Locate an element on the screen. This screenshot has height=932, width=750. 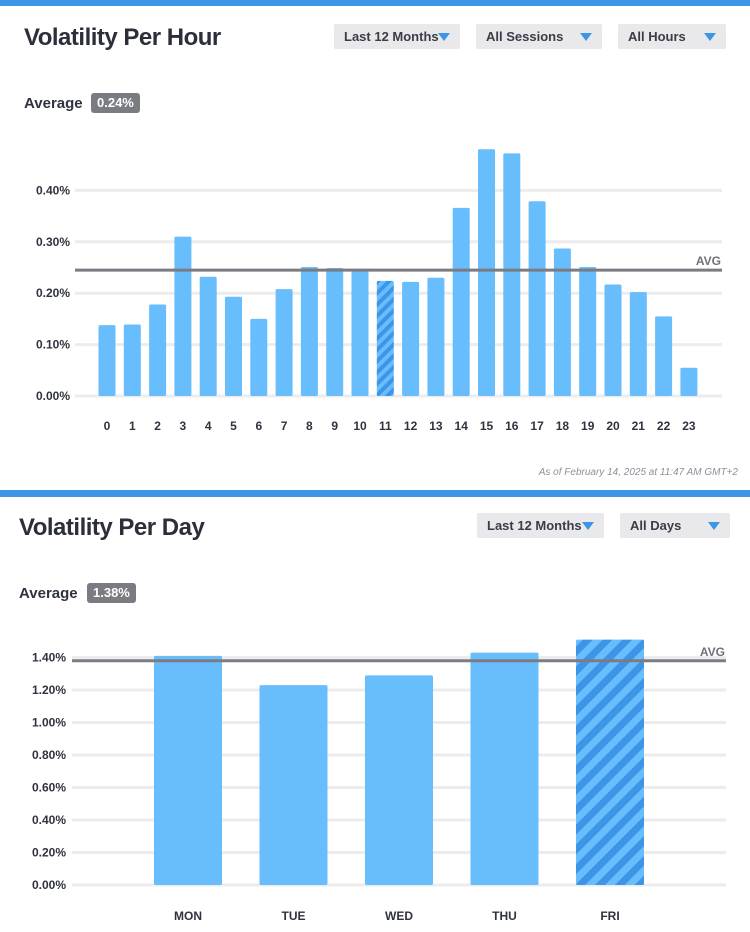
sessions-dropdown: All Sessions is located at coordinates (539, 36).